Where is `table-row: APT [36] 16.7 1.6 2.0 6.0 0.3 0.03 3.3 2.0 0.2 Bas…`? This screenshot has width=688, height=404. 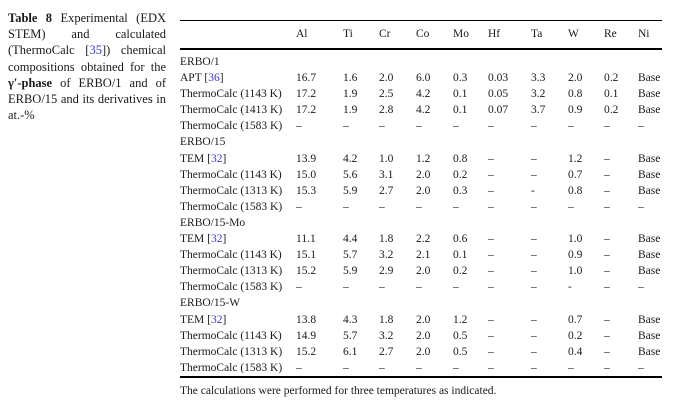
table-row: APT [36] 16.7 1.6 2.0 6.0 0.3 0.03 3.3 2.0 0.2 Bas… is located at coordinates (421, 78).